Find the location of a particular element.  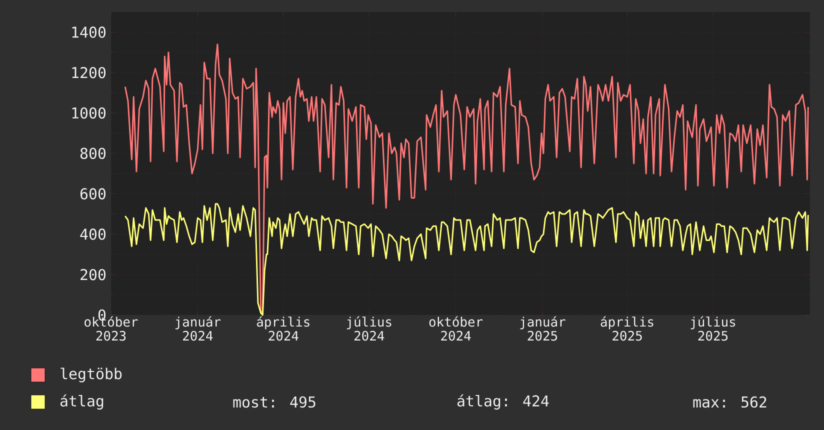

y-tick-label: 200 is located at coordinates (93, 274).